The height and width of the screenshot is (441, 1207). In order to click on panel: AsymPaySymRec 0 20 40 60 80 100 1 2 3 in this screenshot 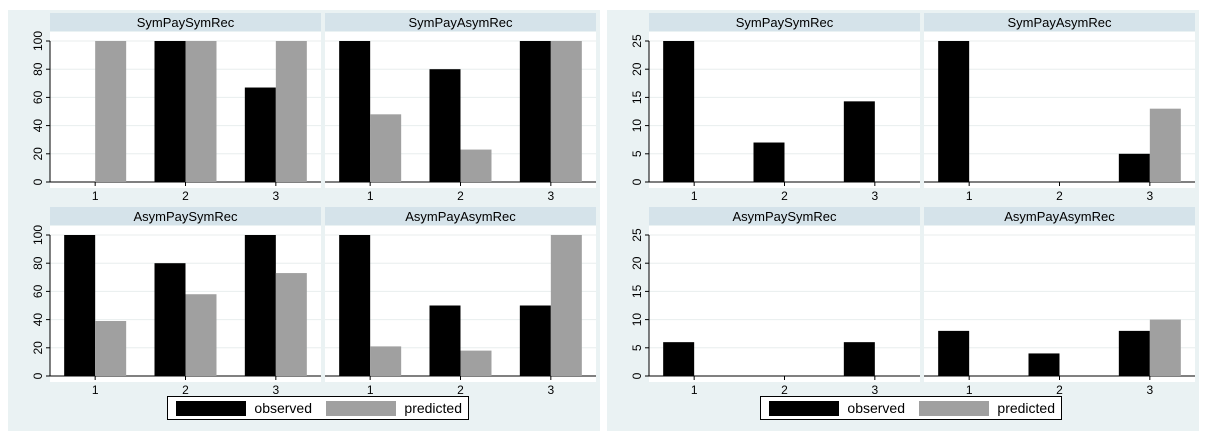, I will do `click(176, 302)`.